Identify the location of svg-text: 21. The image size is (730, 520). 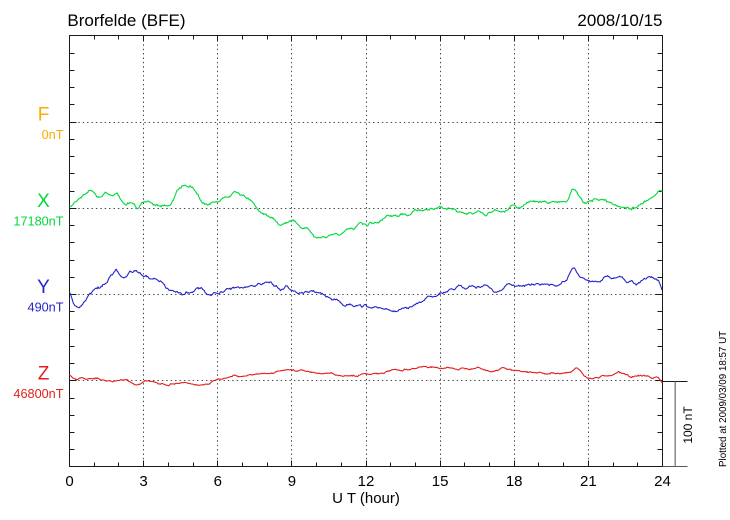
(588, 481).